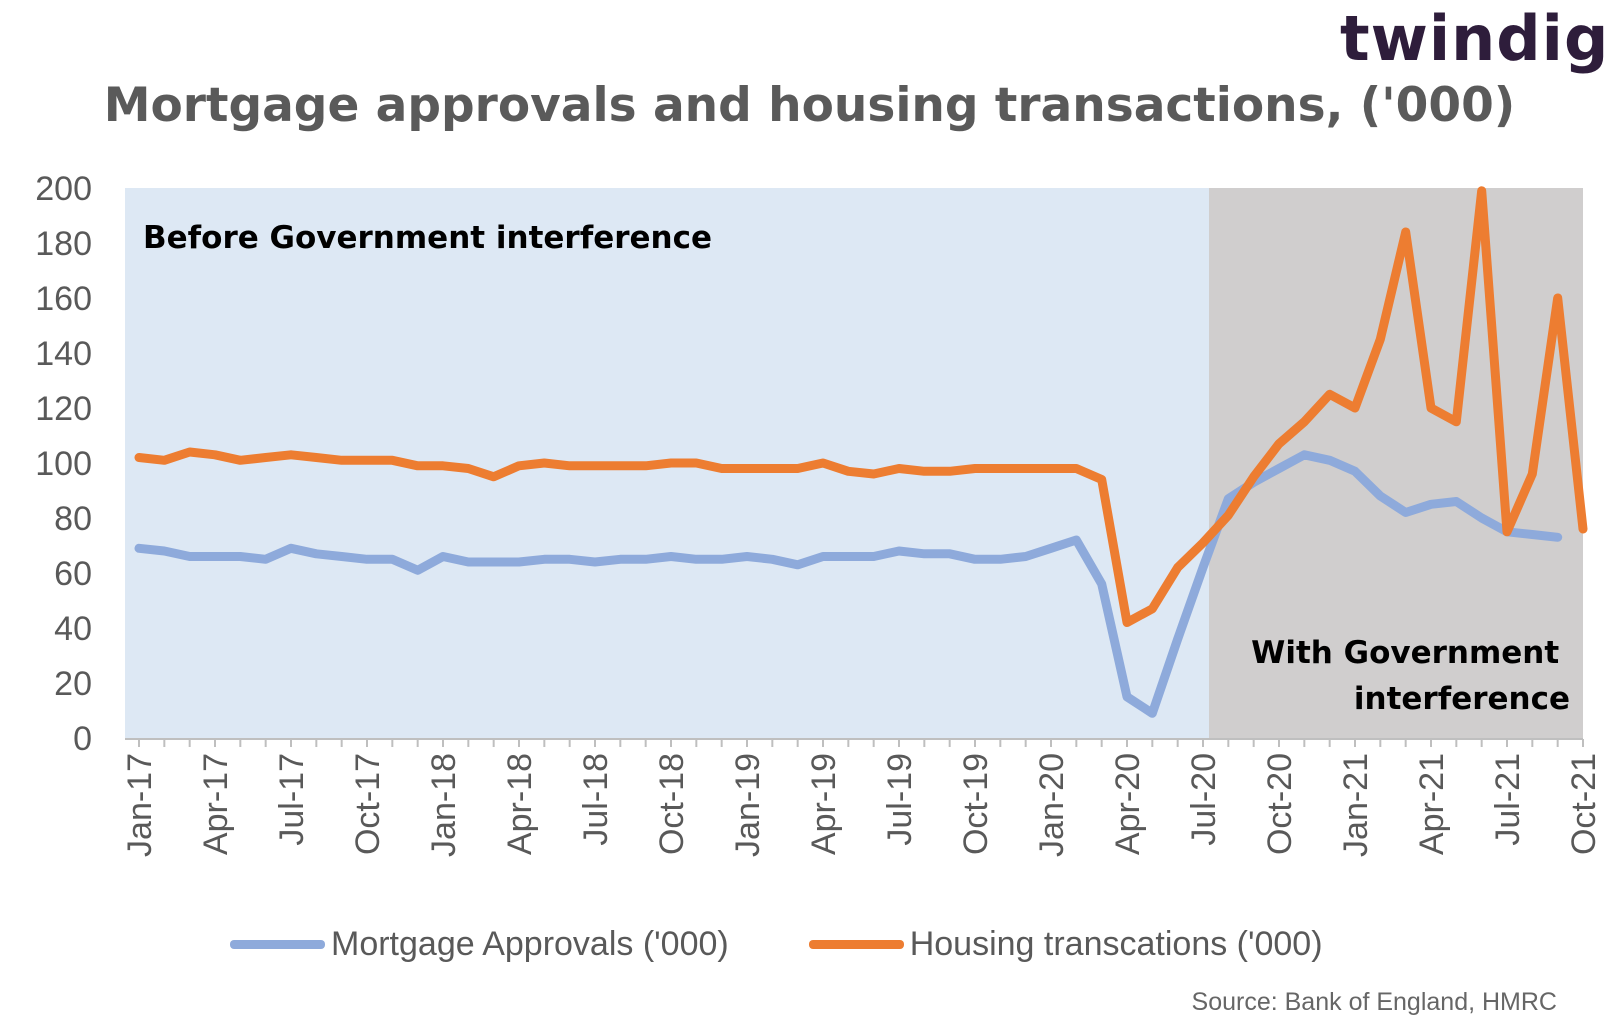  What do you see at coordinates (748, 805) in the screenshot?
I see `x-tick-label: Jan-19` at bounding box center [748, 805].